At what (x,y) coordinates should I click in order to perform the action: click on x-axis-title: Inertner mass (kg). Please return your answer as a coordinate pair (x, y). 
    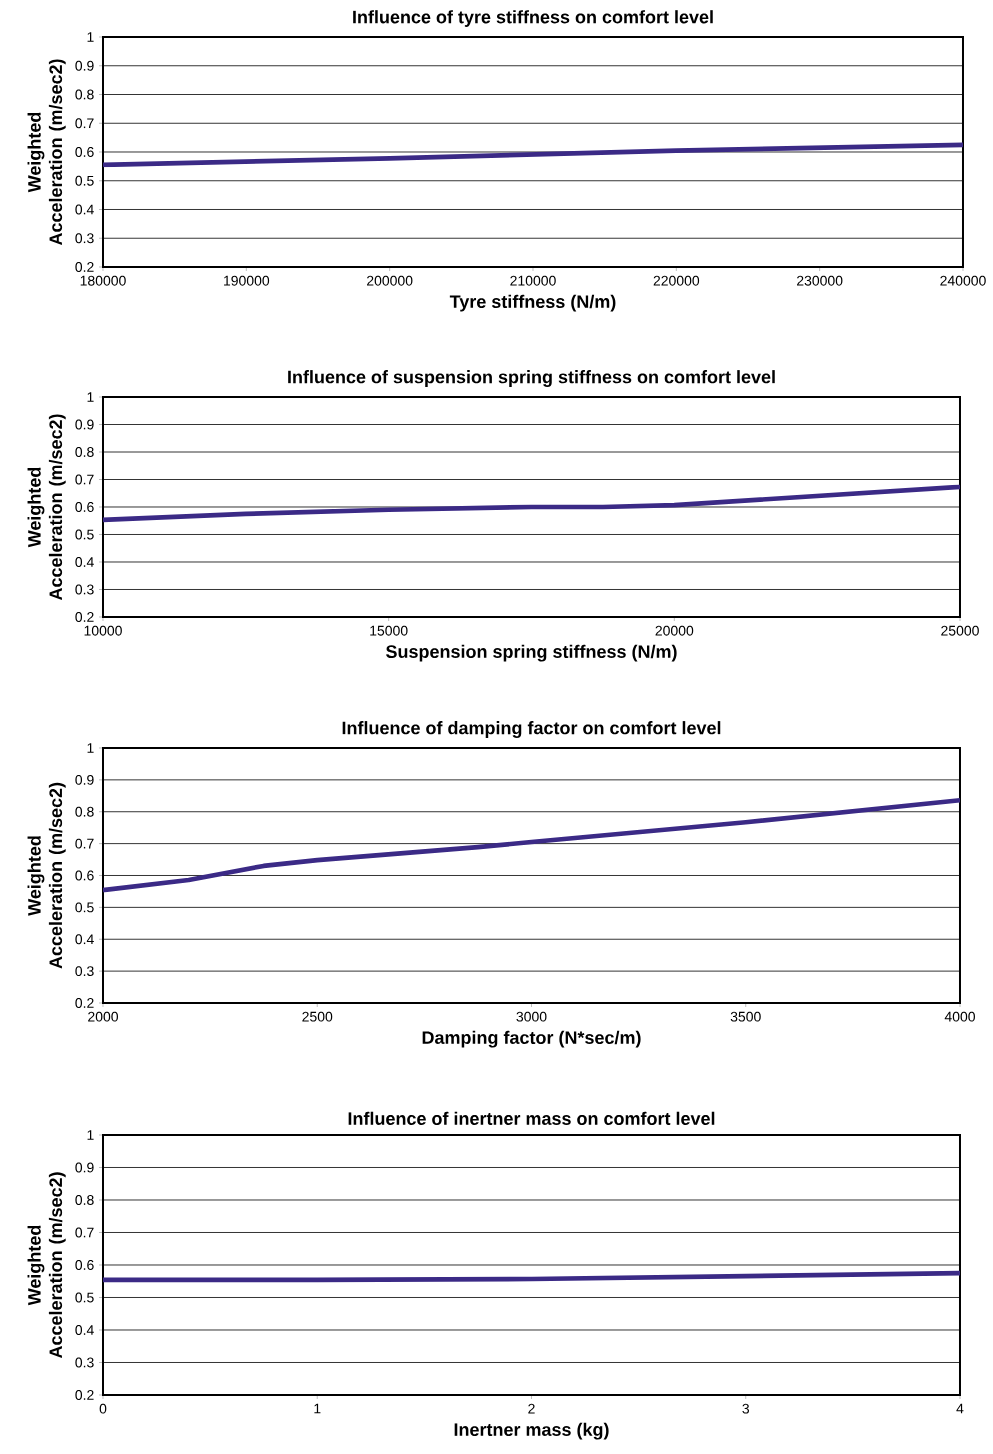
    Looking at the image, I should click on (531, 1431).